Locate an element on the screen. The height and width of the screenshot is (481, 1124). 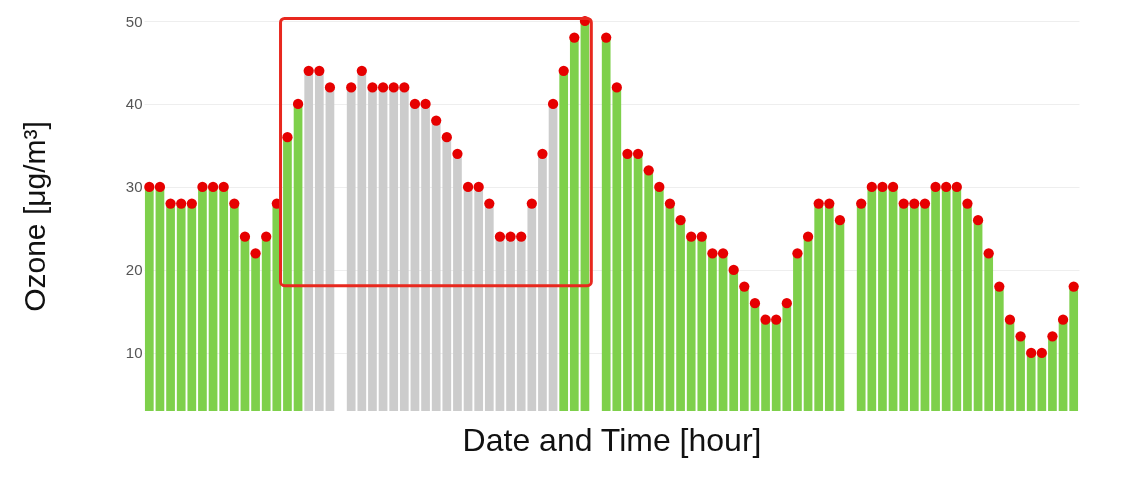
y-tick-label: 30 is located at coordinates (134, 187).